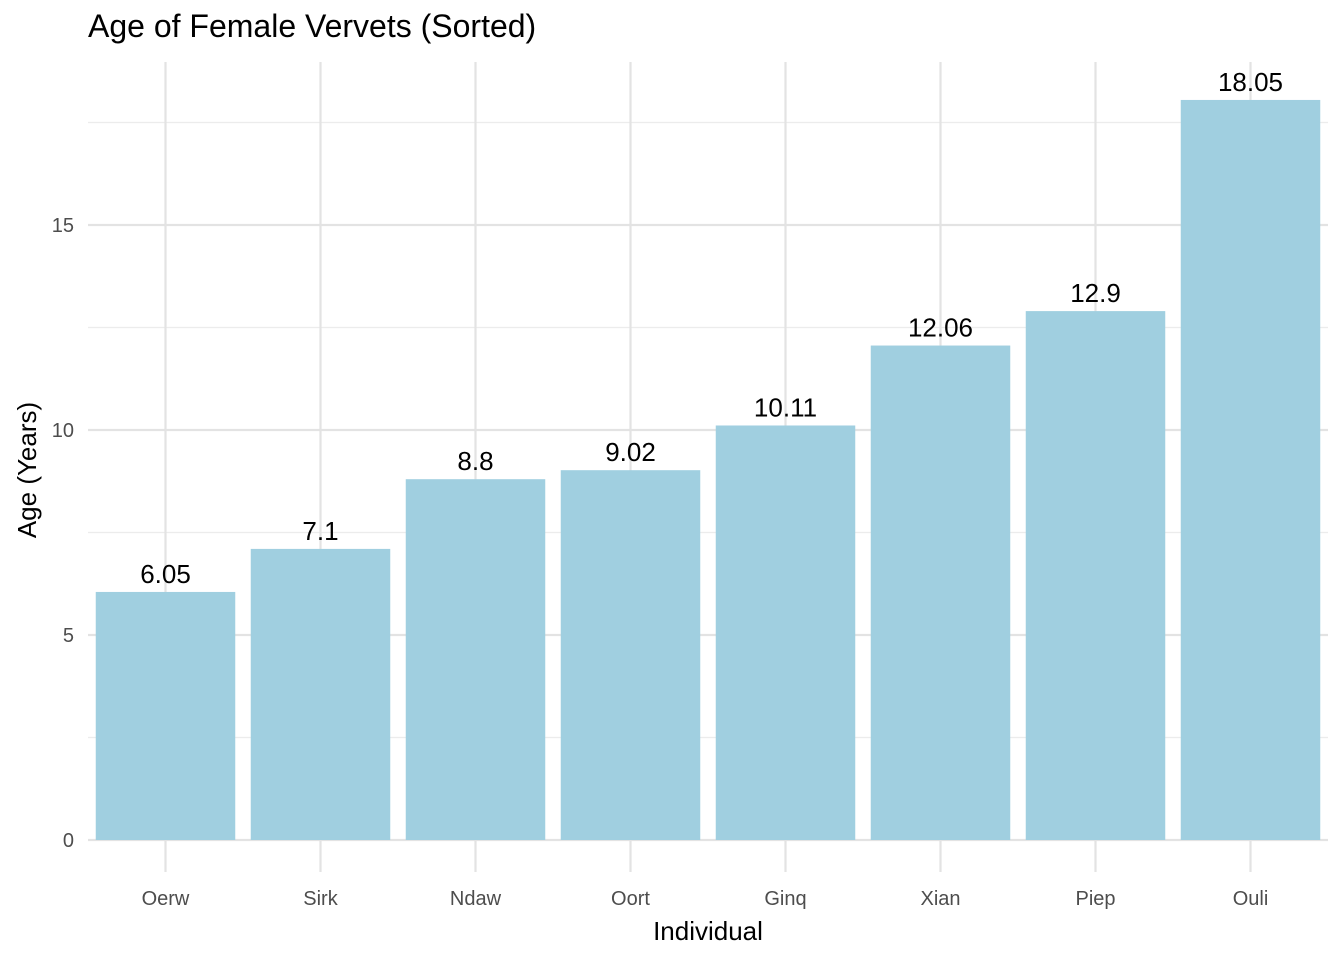 Image resolution: width=1344 pixels, height=960 pixels. Describe the element at coordinates (476, 899) in the screenshot. I see `x-tick-label: Ndaw` at that location.